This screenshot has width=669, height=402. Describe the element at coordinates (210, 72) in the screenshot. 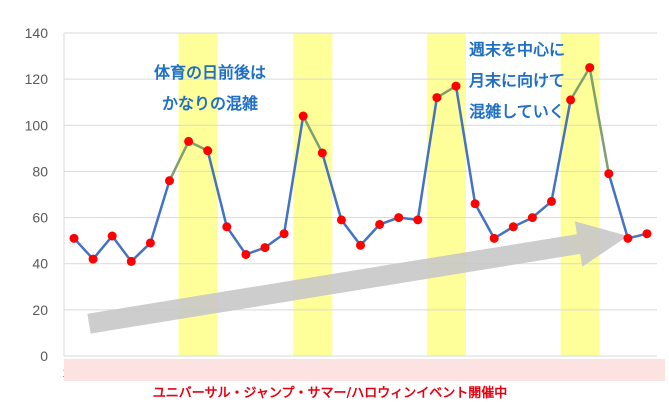

I see `annotation-1-line: 体育の日前後は` at that location.